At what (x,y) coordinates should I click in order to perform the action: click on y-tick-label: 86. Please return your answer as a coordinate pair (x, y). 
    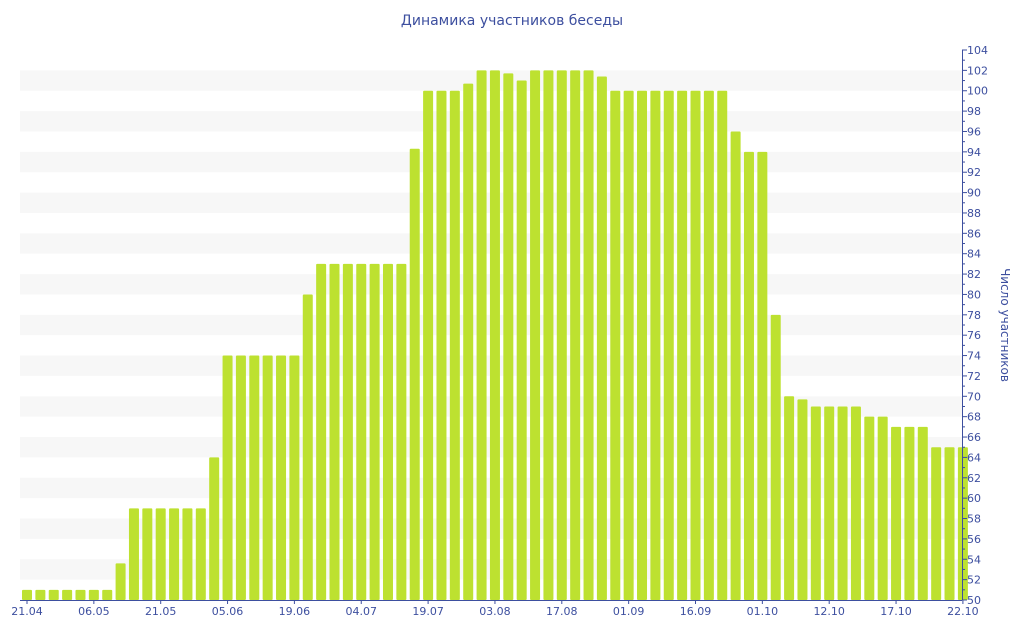
    Looking at the image, I should click on (974, 233).